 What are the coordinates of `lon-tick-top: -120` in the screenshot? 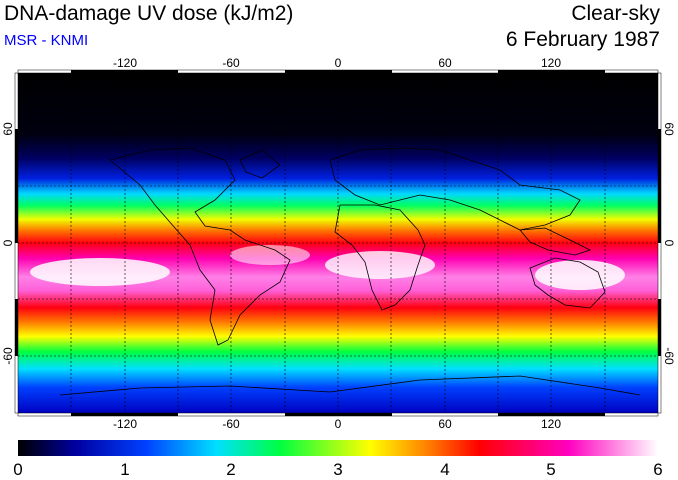 It's located at (125, 63).